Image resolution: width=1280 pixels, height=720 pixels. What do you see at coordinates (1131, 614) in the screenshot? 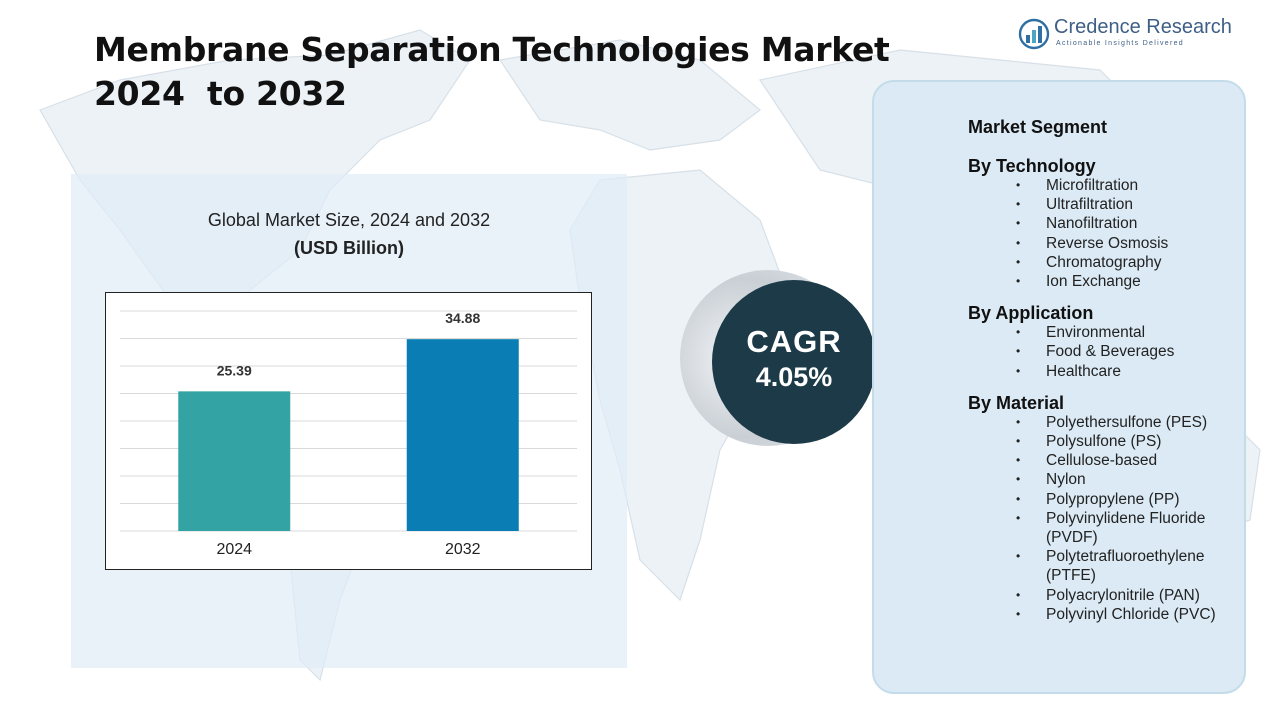
I see `segment-item-label: Polyvinyl Chloride (PVC)` at bounding box center [1131, 614].